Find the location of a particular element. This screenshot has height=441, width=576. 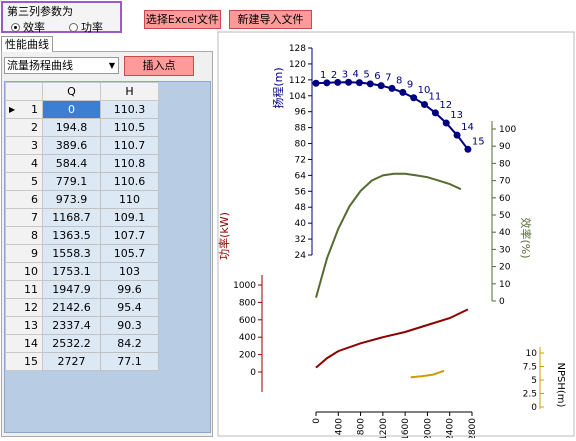

row-header: 7 is located at coordinates (24, 217).